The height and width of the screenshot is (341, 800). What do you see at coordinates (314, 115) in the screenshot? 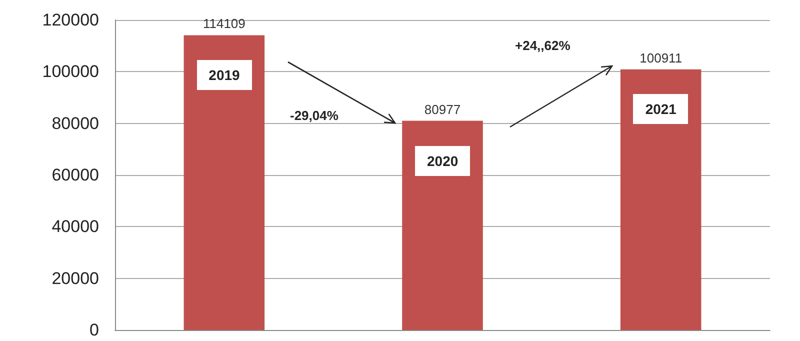
I see `annotation: -29,04%` at bounding box center [314, 115].